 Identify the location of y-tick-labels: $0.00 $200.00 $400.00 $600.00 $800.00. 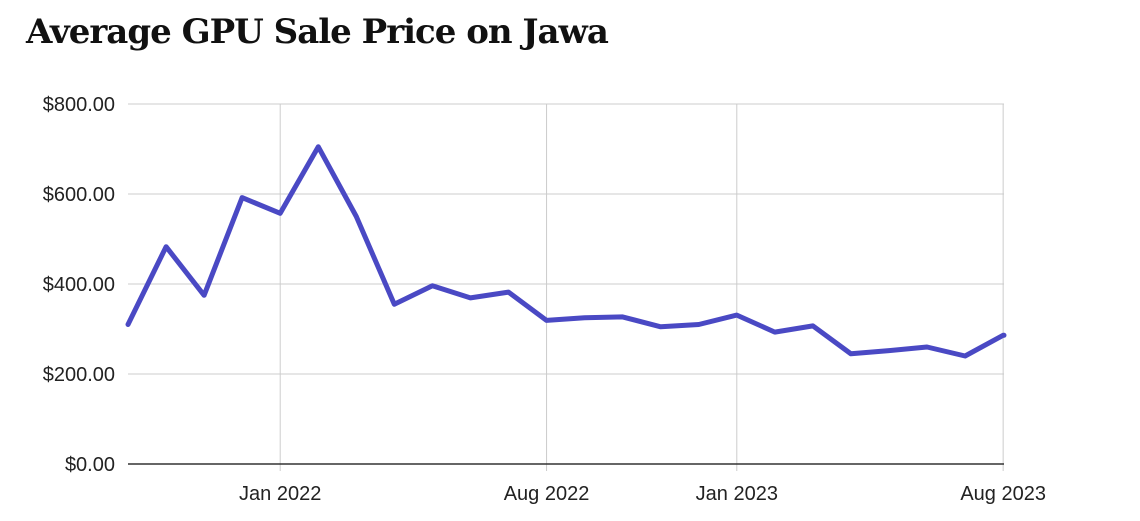
(79, 285).